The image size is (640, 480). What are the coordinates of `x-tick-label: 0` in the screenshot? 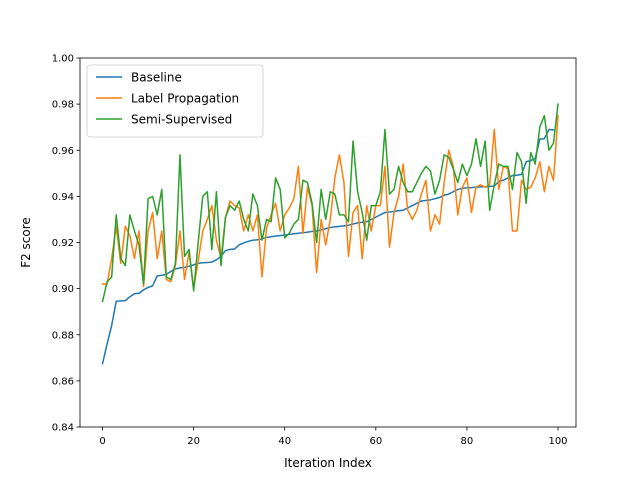 It's located at (102, 441).